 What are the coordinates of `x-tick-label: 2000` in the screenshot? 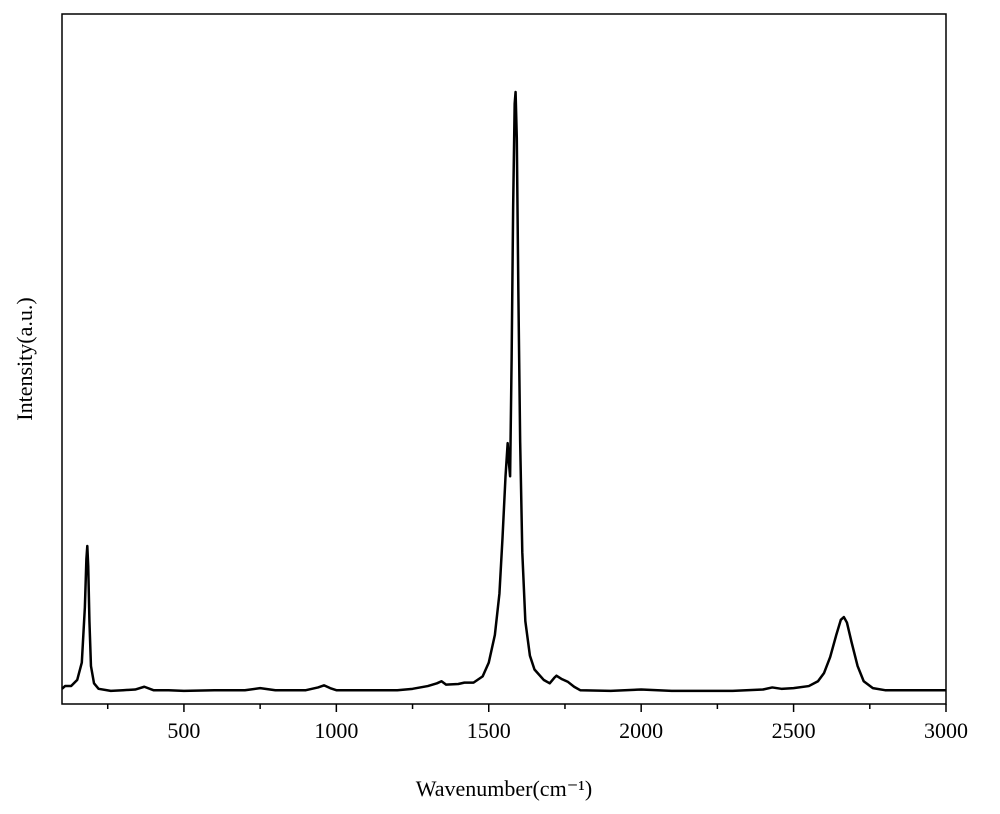 It's located at (641, 730).